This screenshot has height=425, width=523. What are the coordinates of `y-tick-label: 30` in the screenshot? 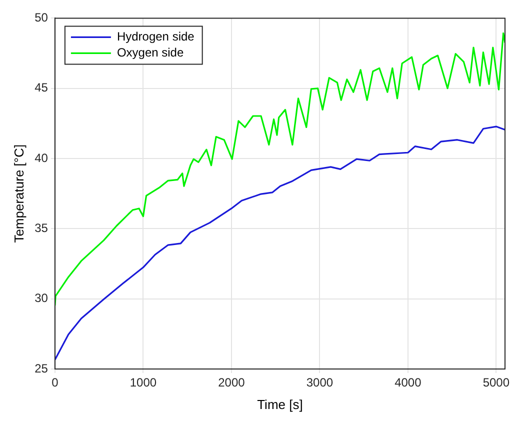 It's located at (41, 298).